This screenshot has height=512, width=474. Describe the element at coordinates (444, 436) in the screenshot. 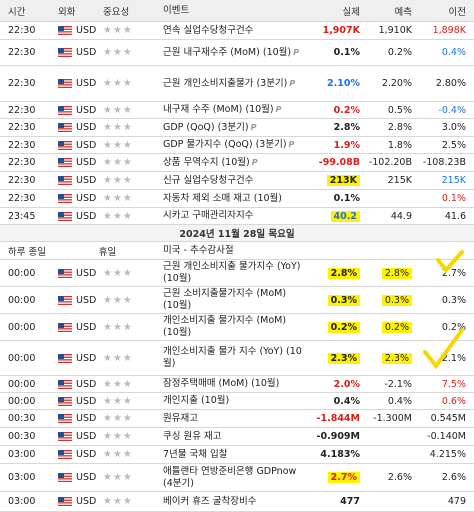

I see `previous-cell: -0.140M` at that location.